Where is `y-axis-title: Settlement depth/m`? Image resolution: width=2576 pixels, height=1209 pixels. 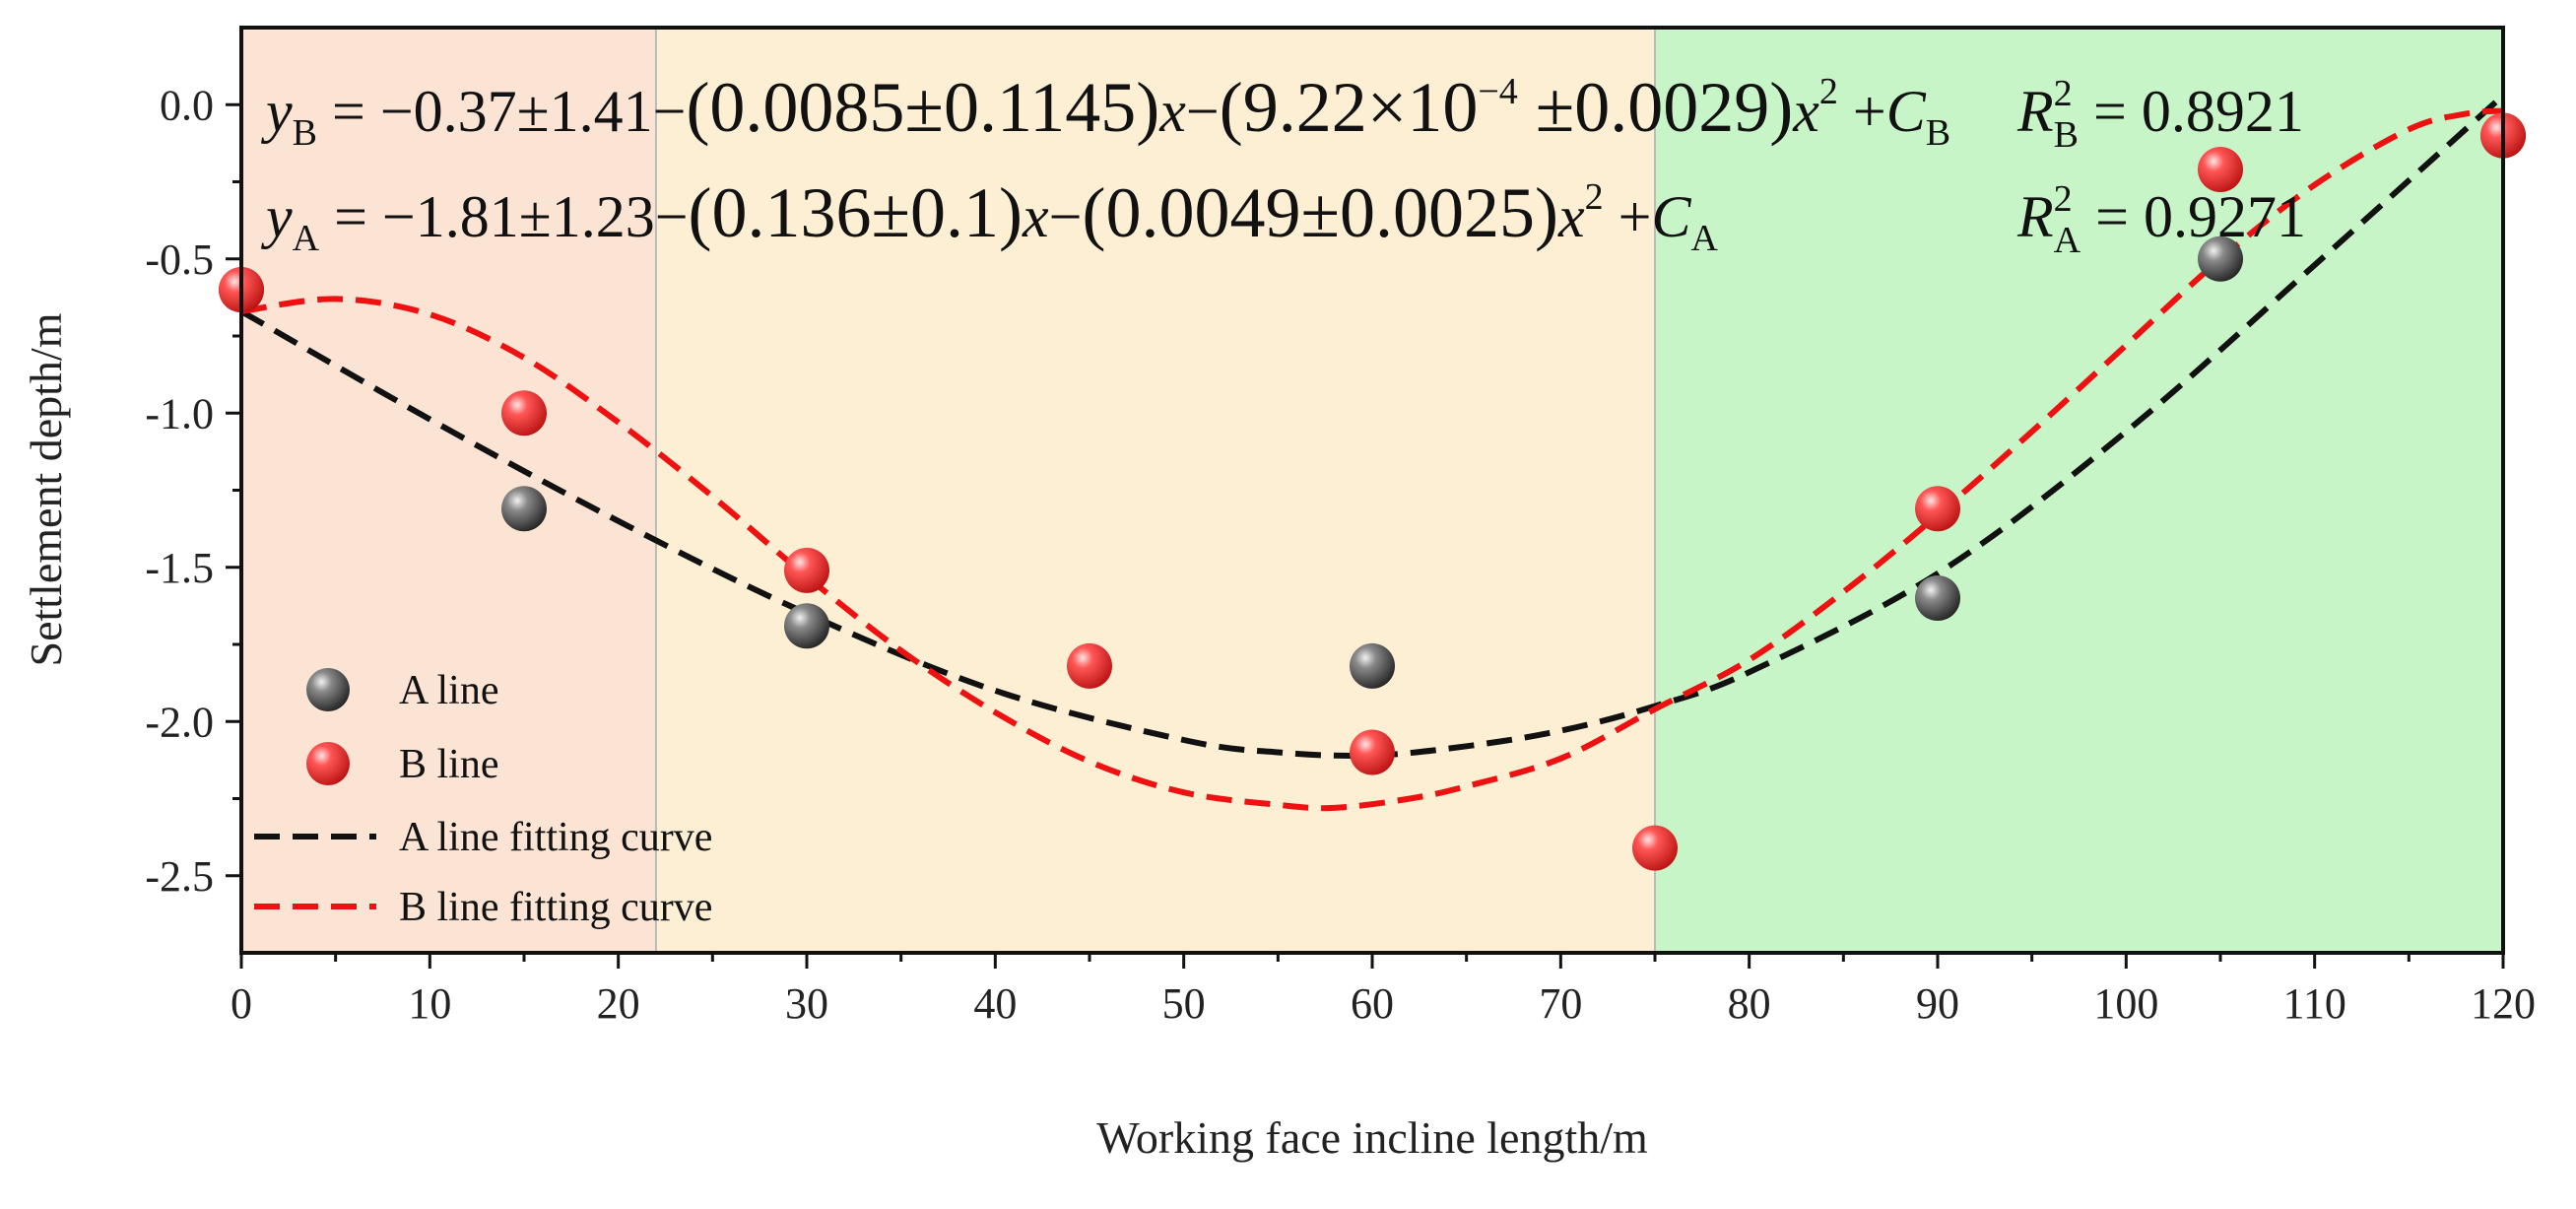
y-axis-title: Settlement depth/m is located at coordinates (46, 489).